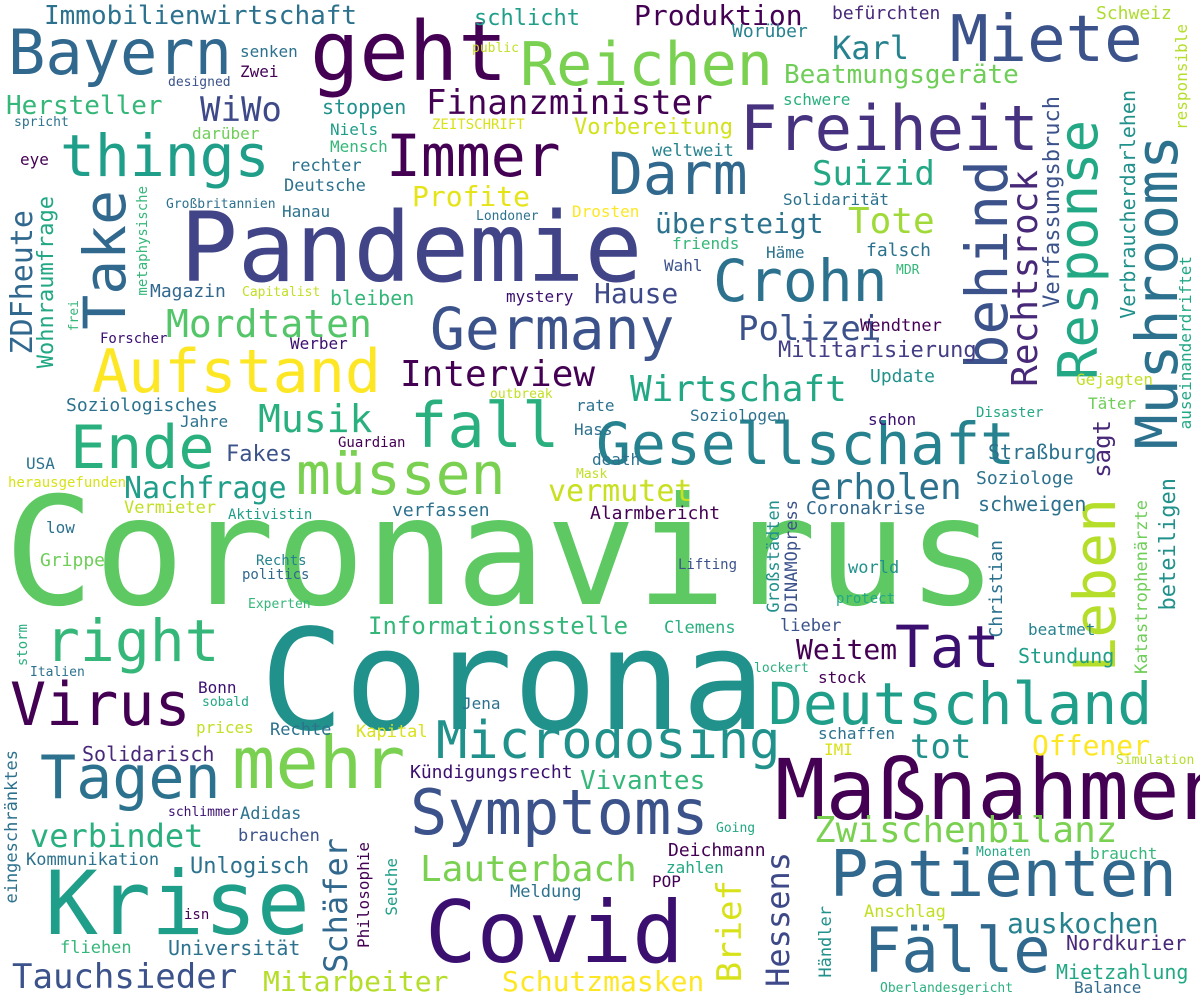 Image resolution: width=1200 pixels, height=1000 pixels. I want to click on word-rechter: rechter, so click(326, 166).